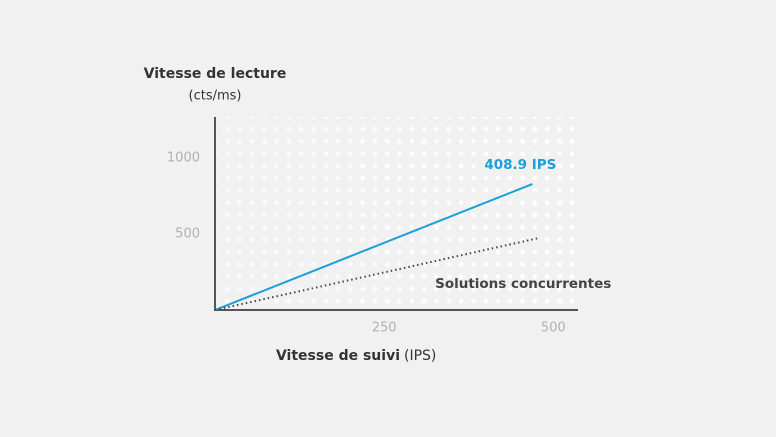 The height and width of the screenshot is (437, 776). What do you see at coordinates (384, 328) in the screenshot?
I see `x-tick-label: 250` at bounding box center [384, 328].